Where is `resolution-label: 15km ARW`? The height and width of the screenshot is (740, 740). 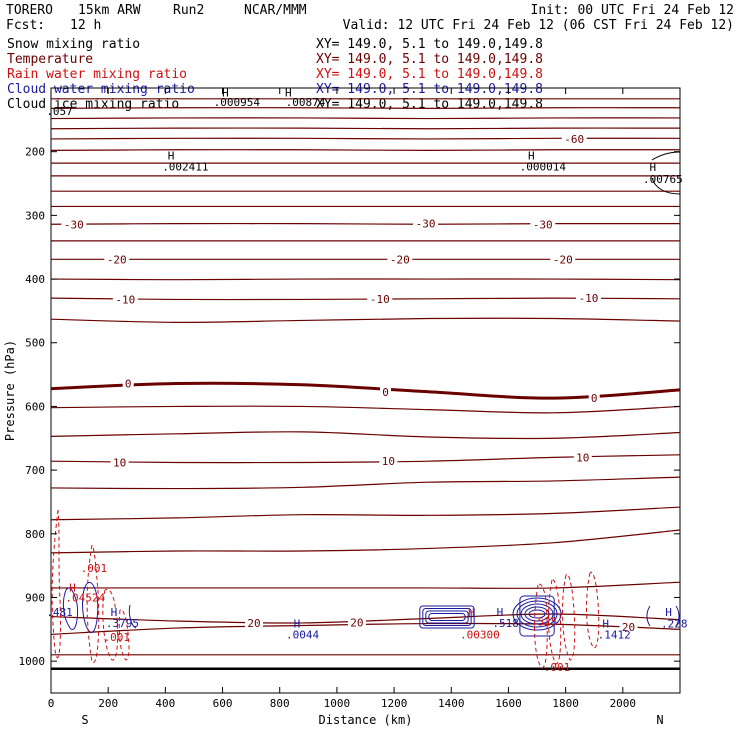
resolution-label: 15km ARW is located at coordinates (109, 10).